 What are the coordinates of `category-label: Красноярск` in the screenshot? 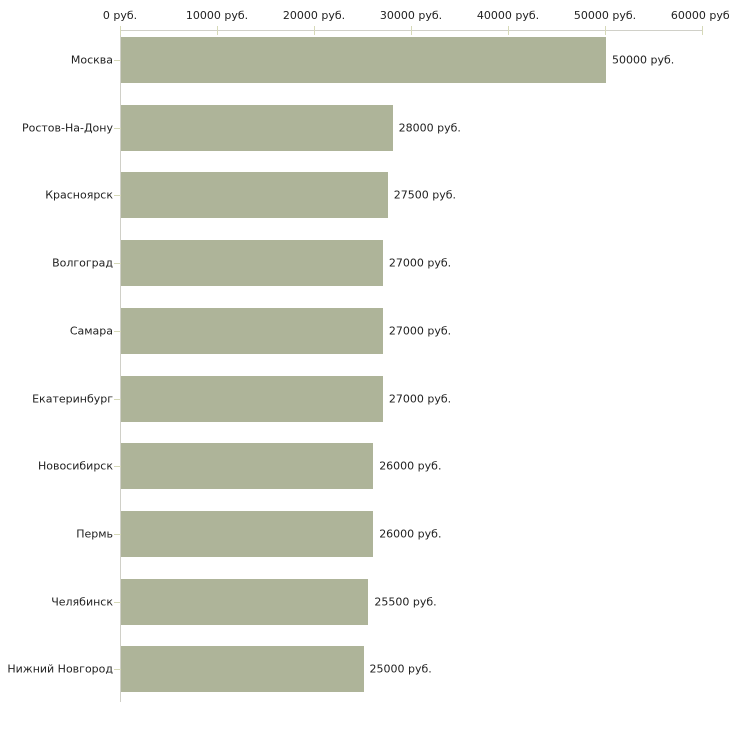 It's located at (79, 195).